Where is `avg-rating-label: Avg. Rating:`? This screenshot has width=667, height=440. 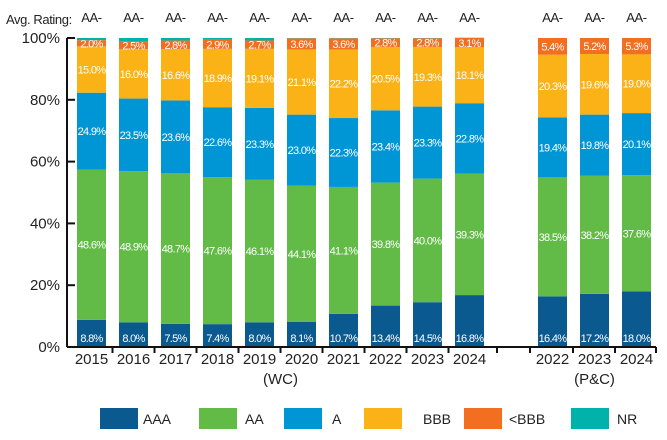
avg-rating-label: Avg. Rating: is located at coordinates (39, 19).